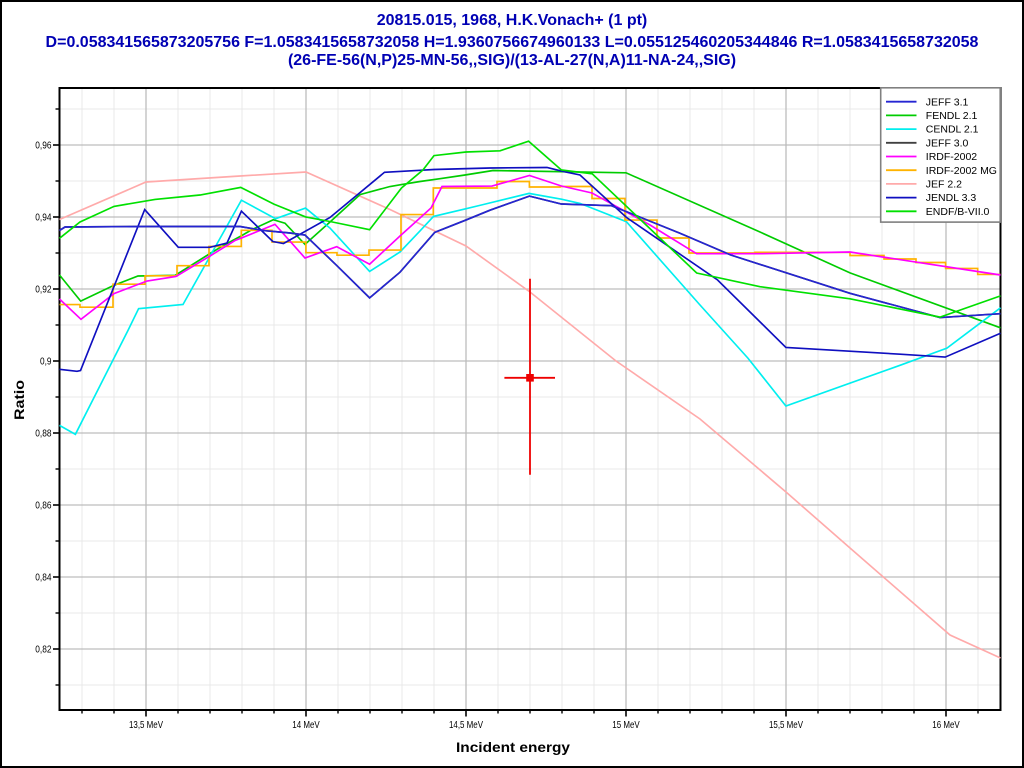 Image resolution: width=1024 pixels, height=768 pixels. What do you see at coordinates (43, 146) in the screenshot?
I see `svg-text: 0,96` at bounding box center [43, 146].